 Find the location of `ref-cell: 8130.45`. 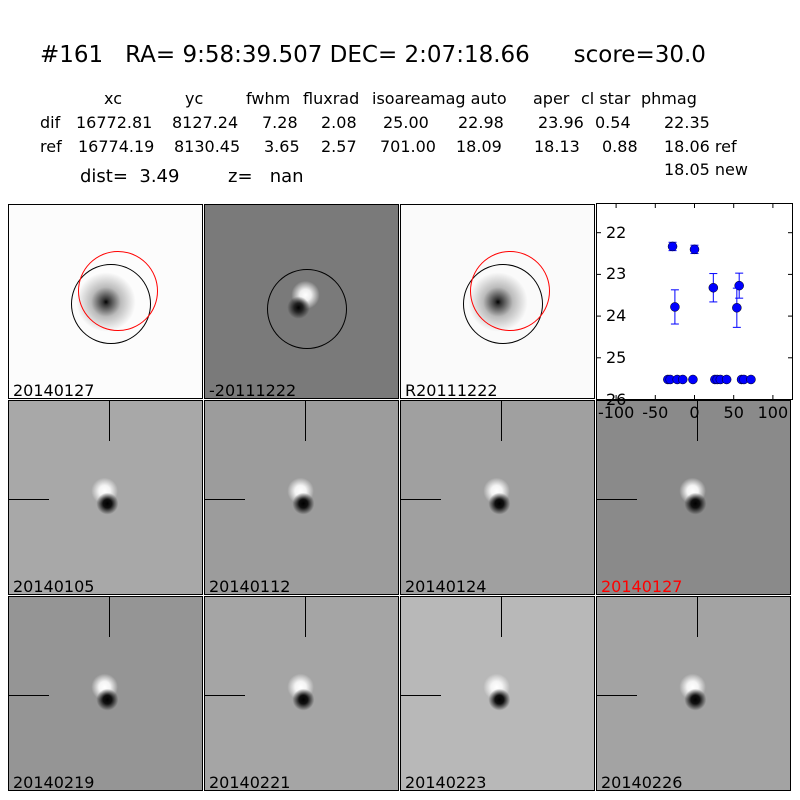

ref-cell: 8130.45 is located at coordinates (207, 146).